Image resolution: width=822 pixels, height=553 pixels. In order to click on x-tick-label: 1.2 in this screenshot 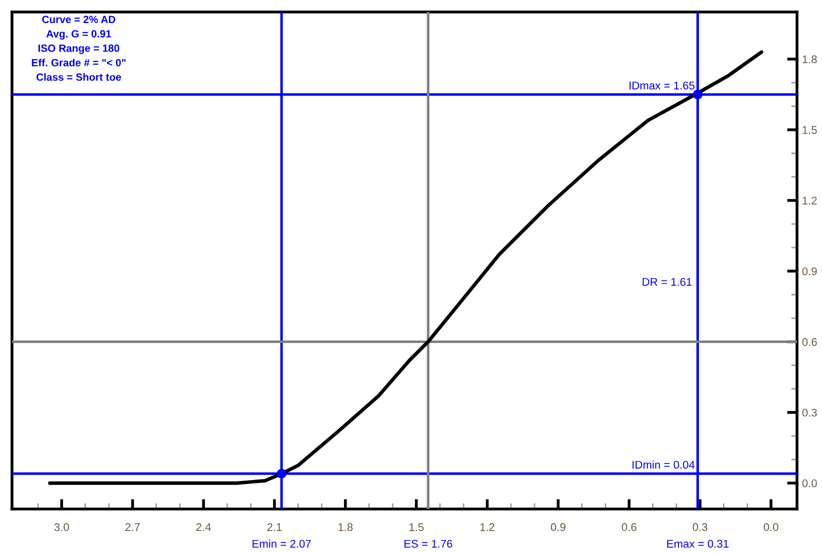, I will do `click(487, 527)`.